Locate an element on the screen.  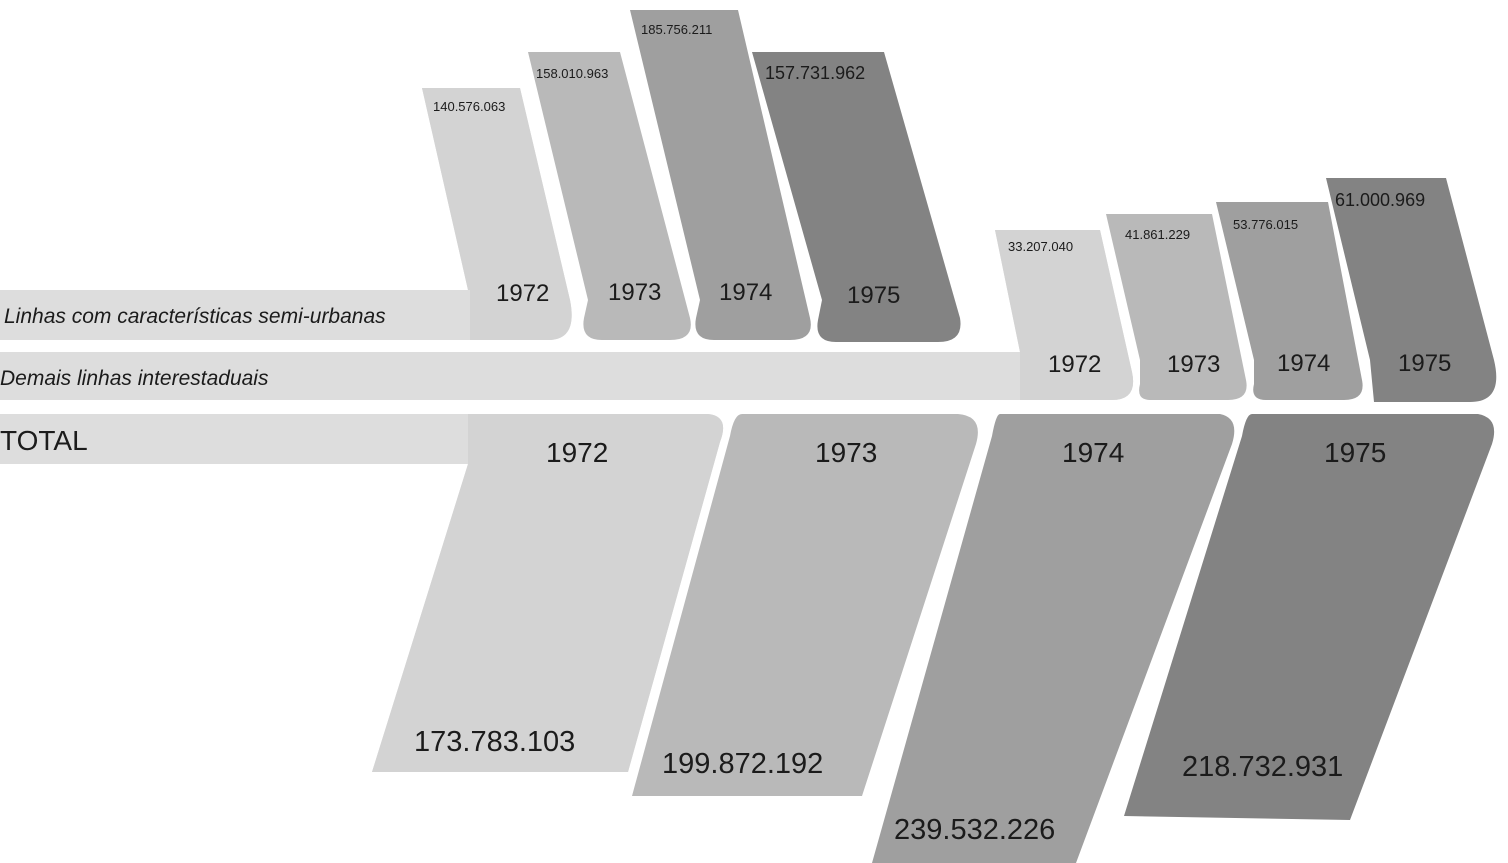
semi-urban-year-1973: 1973 is located at coordinates (634, 292).